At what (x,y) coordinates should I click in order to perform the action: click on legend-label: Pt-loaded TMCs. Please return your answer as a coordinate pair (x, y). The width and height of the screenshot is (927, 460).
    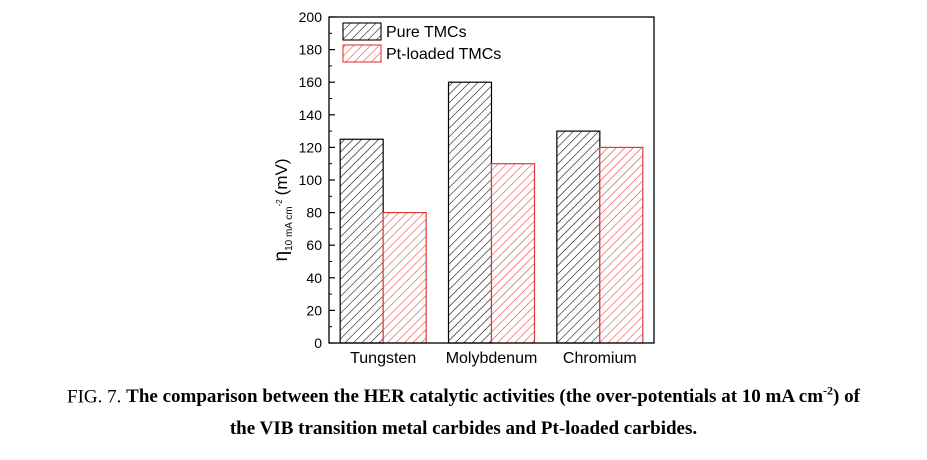
    Looking at the image, I should click on (443, 54).